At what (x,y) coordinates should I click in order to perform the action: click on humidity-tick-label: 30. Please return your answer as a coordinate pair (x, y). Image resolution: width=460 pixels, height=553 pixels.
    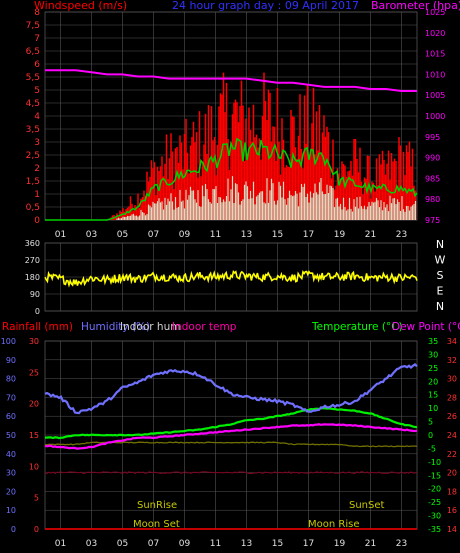
    Looking at the image, I should click on (11, 473).